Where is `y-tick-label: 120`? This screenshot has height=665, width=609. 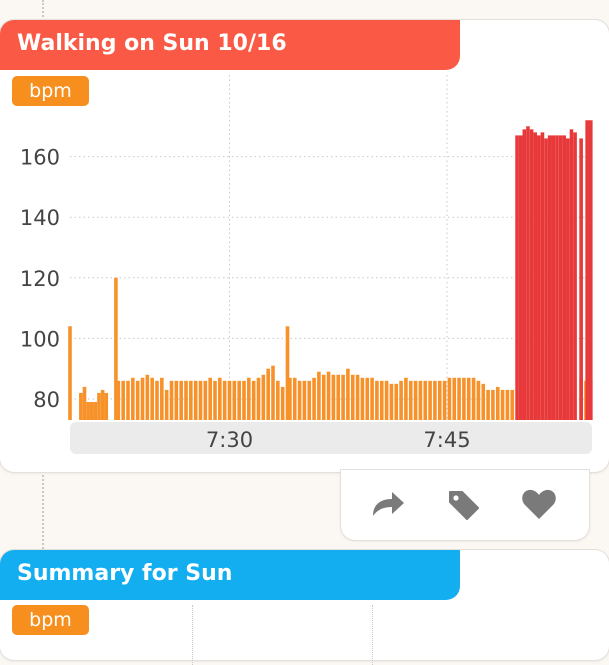 y-tick-label: 120 is located at coordinates (40, 279).